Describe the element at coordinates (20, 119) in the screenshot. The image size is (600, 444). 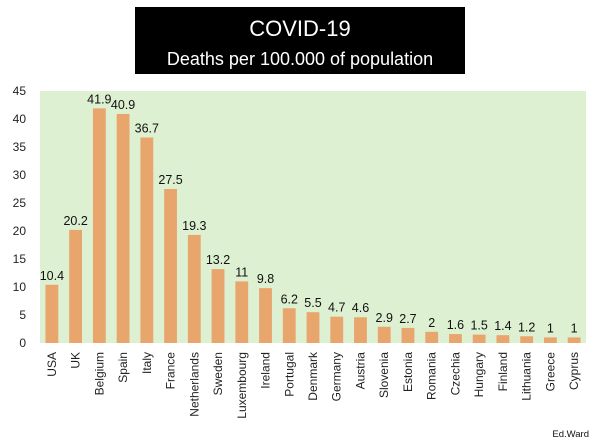
I see `y-tick-label: 40` at that location.